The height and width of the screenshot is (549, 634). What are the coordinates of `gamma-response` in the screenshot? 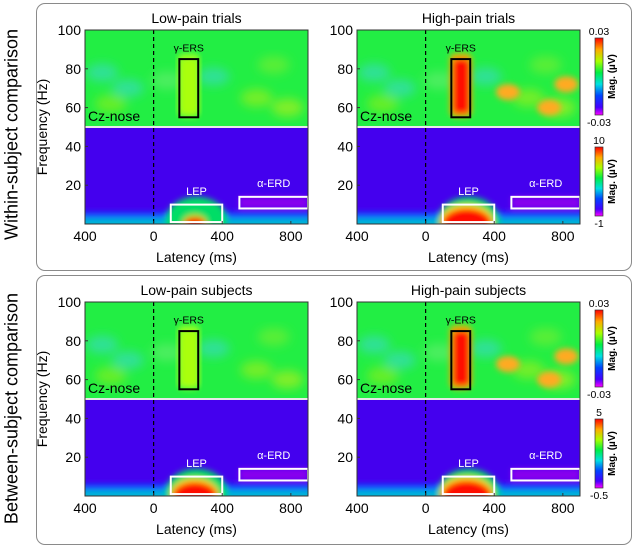 It's located at (188, 357).